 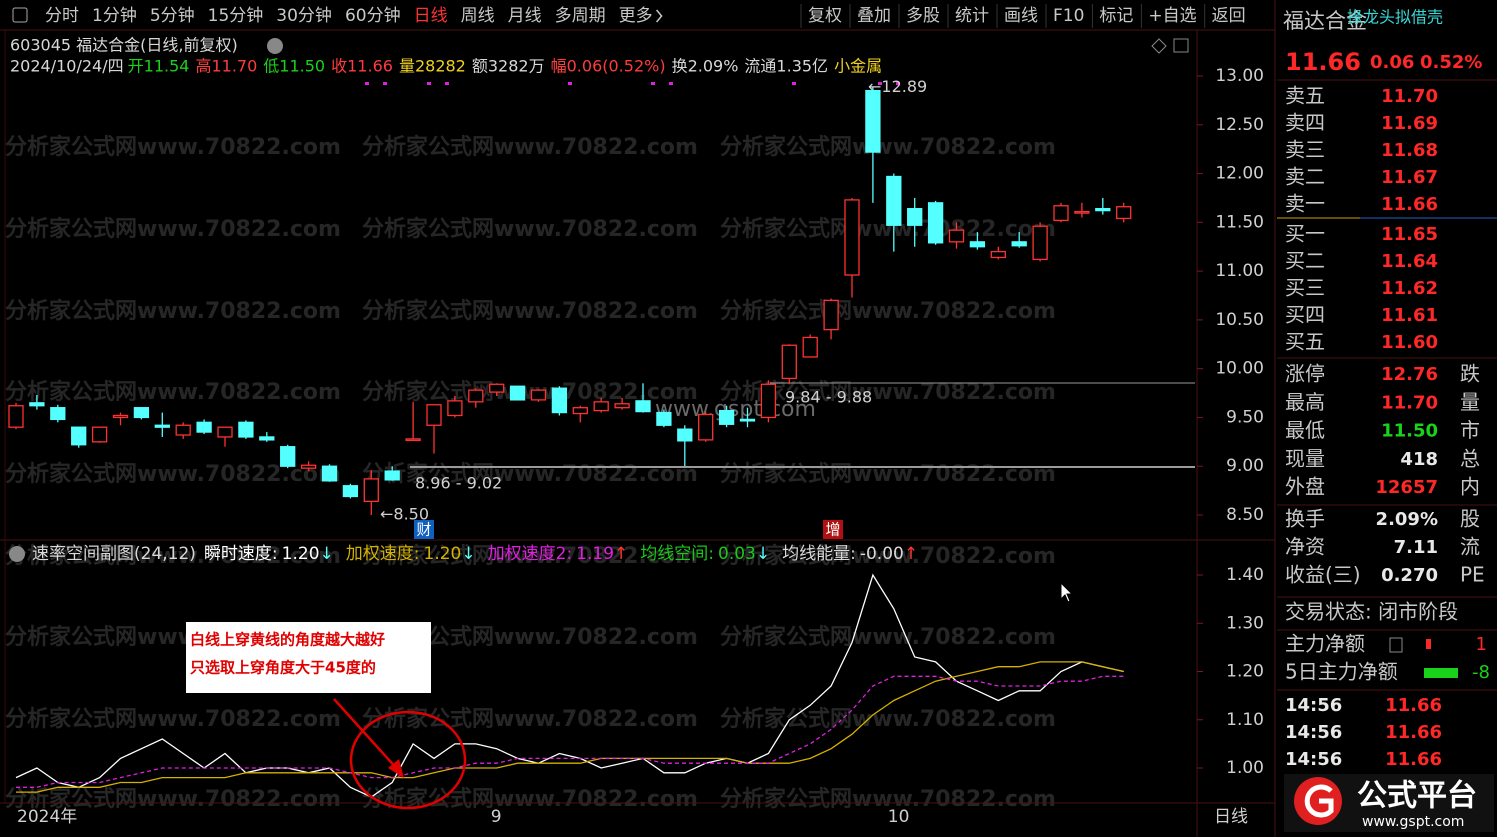 What do you see at coordinates (1305, 315) in the screenshot?
I see `quote-label: 买四` at bounding box center [1305, 315].